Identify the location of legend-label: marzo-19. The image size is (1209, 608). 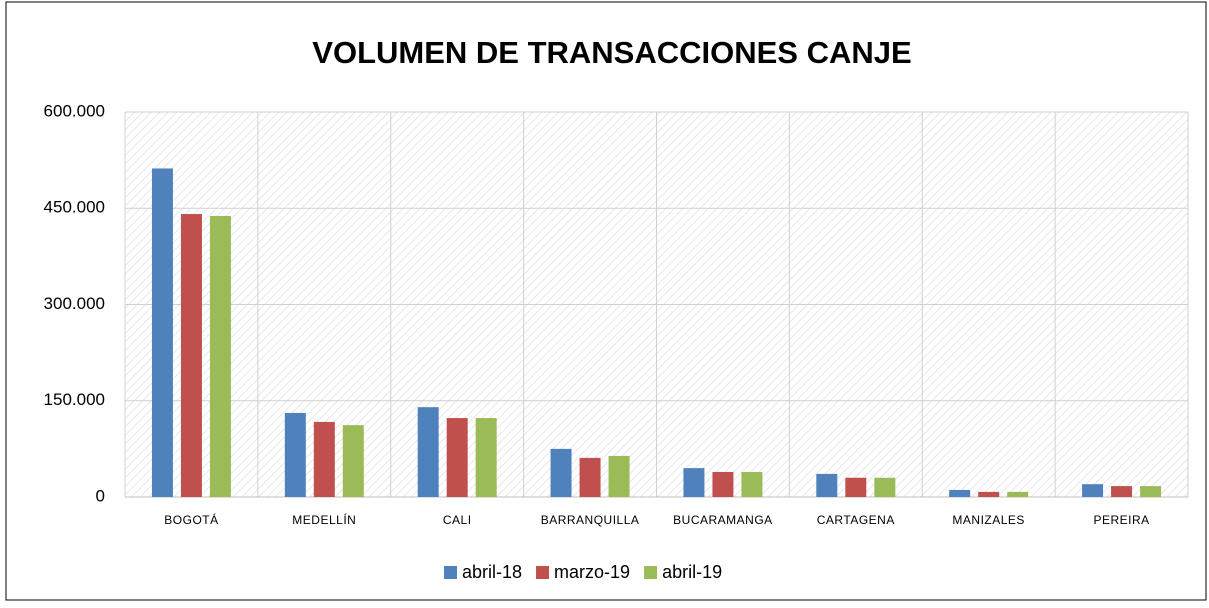
(592, 572).